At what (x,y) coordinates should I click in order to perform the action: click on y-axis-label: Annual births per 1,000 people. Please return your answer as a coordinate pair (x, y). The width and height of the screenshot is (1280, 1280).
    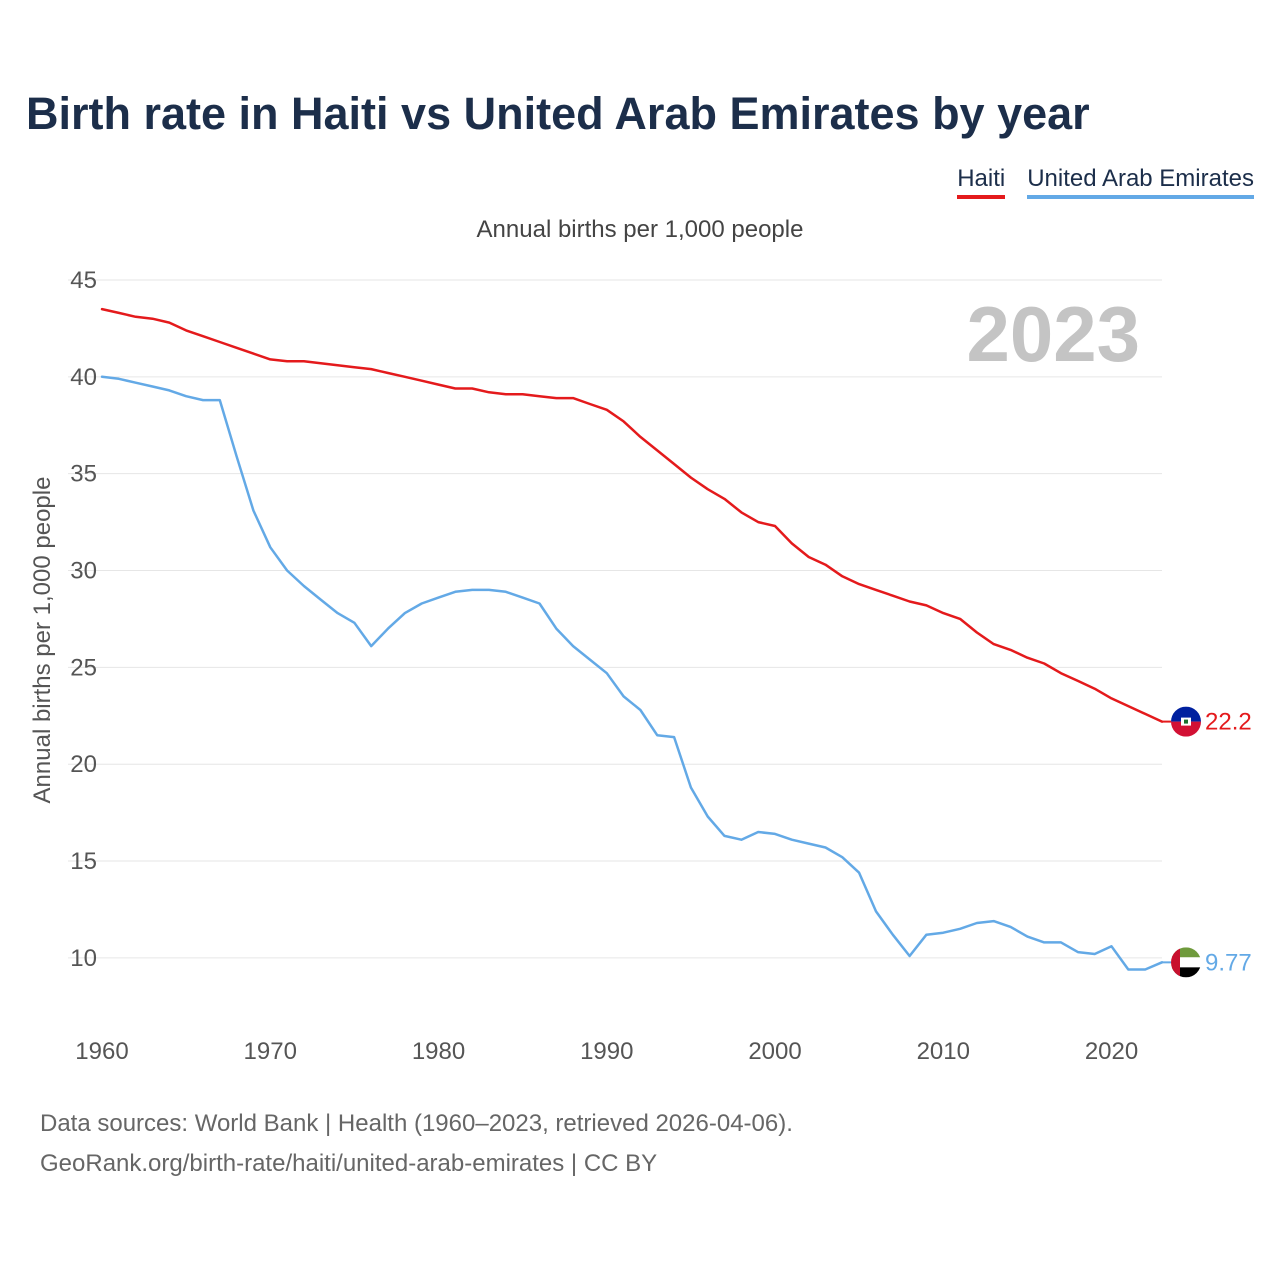
    Looking at the image, I should click on (42, 640).